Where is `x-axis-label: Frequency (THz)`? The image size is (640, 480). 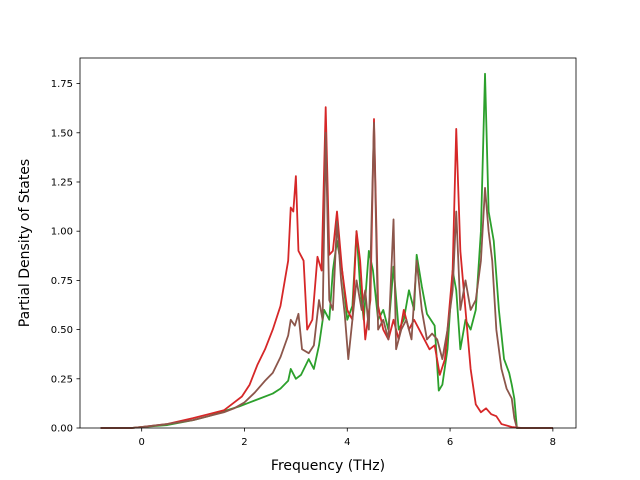
x-axis-label: Frequency (THz) is located at coordinates (328, 466).